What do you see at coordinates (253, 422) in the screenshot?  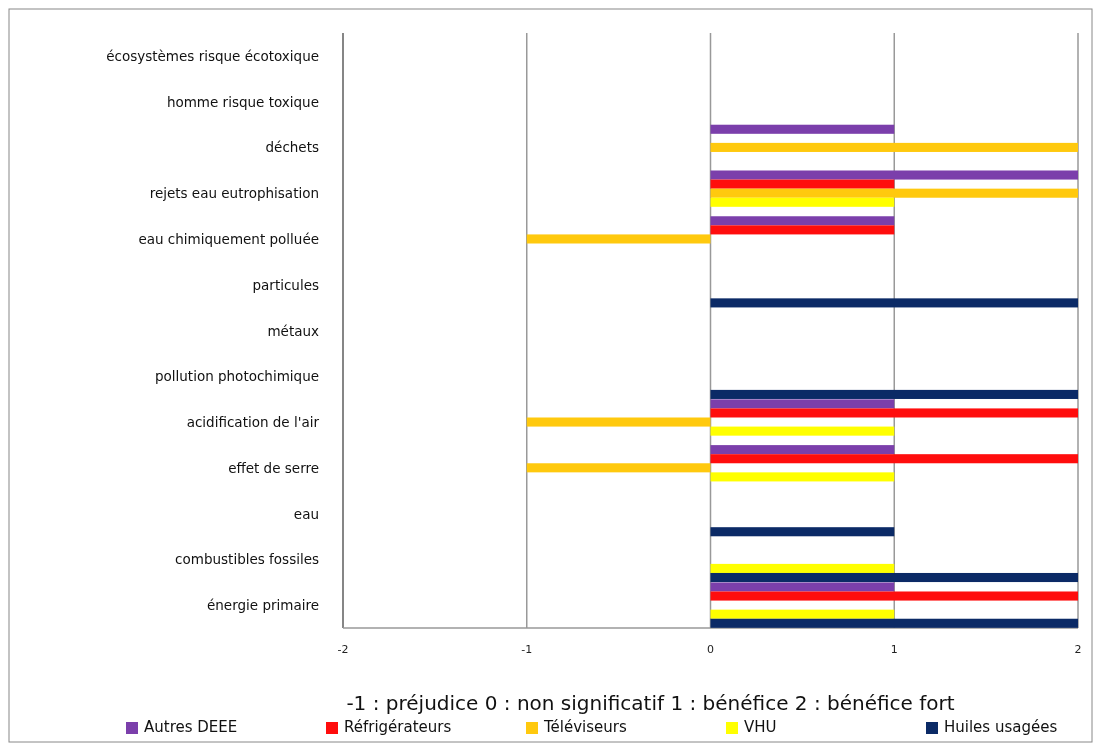 I see `y-tick-label: acidification de l'air` at bounding box center [253, 422].